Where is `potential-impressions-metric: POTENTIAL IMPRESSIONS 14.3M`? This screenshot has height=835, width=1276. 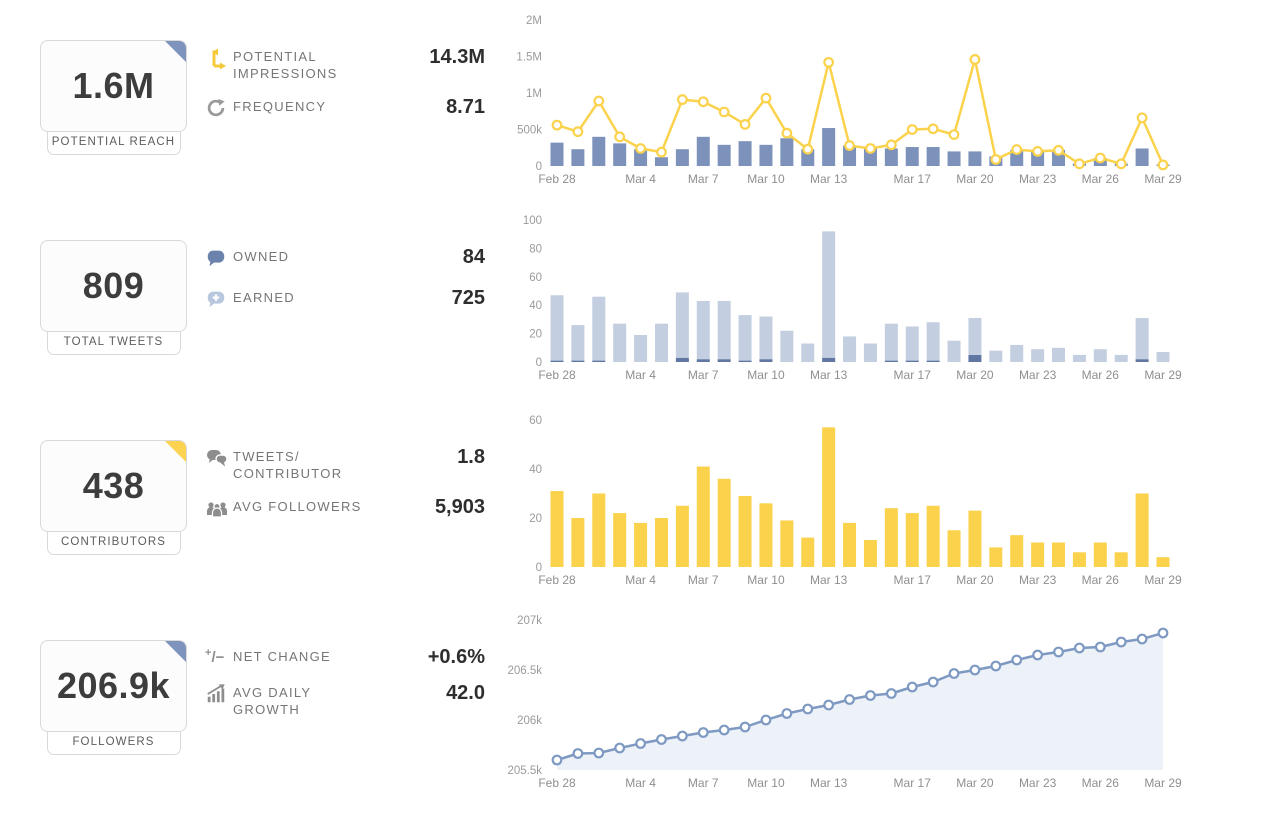 potential-impressions-metric: POTENTIAL IMPRESSIONS 14.3M is located at coordinates (345, 64).